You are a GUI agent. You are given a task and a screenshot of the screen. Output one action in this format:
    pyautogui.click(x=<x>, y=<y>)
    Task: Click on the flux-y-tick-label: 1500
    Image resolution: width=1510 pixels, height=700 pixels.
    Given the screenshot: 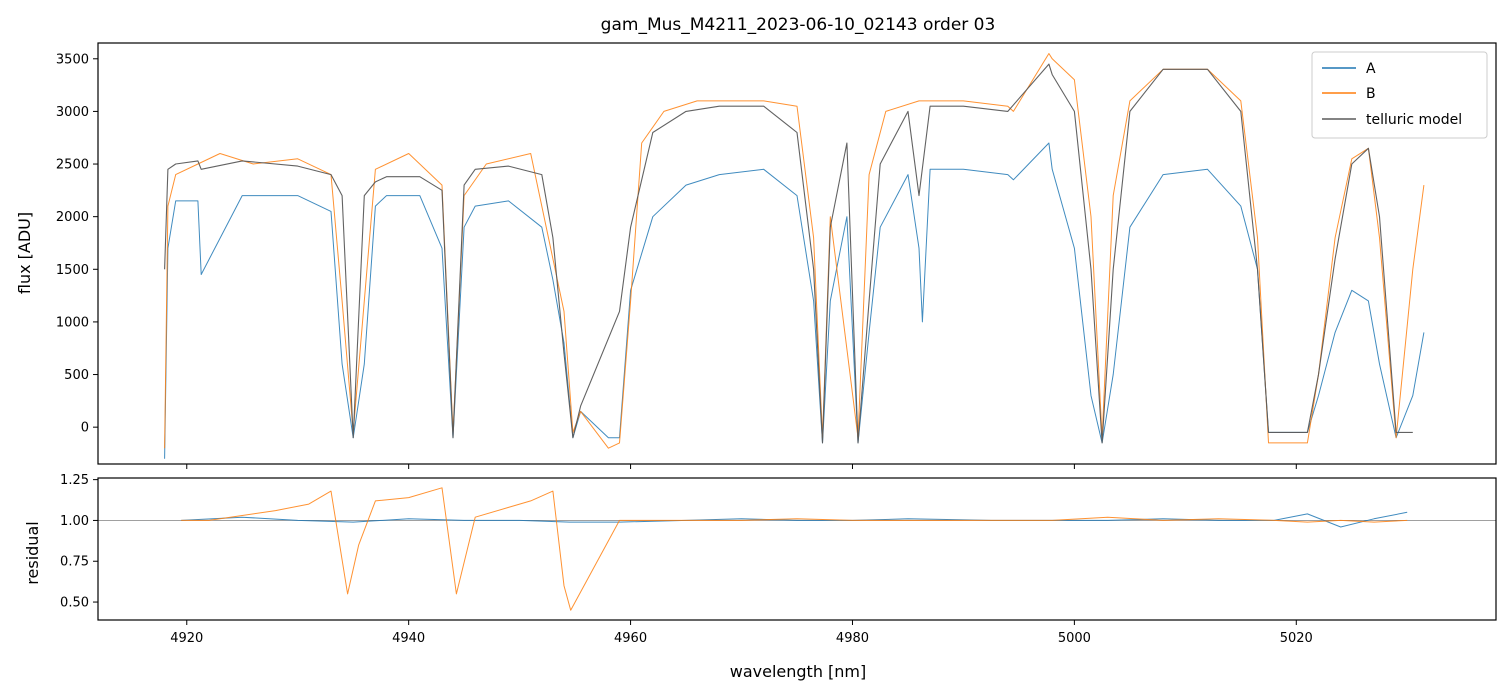 What is the action you would take?
    pyautogui.click(x=72, y=270)
    